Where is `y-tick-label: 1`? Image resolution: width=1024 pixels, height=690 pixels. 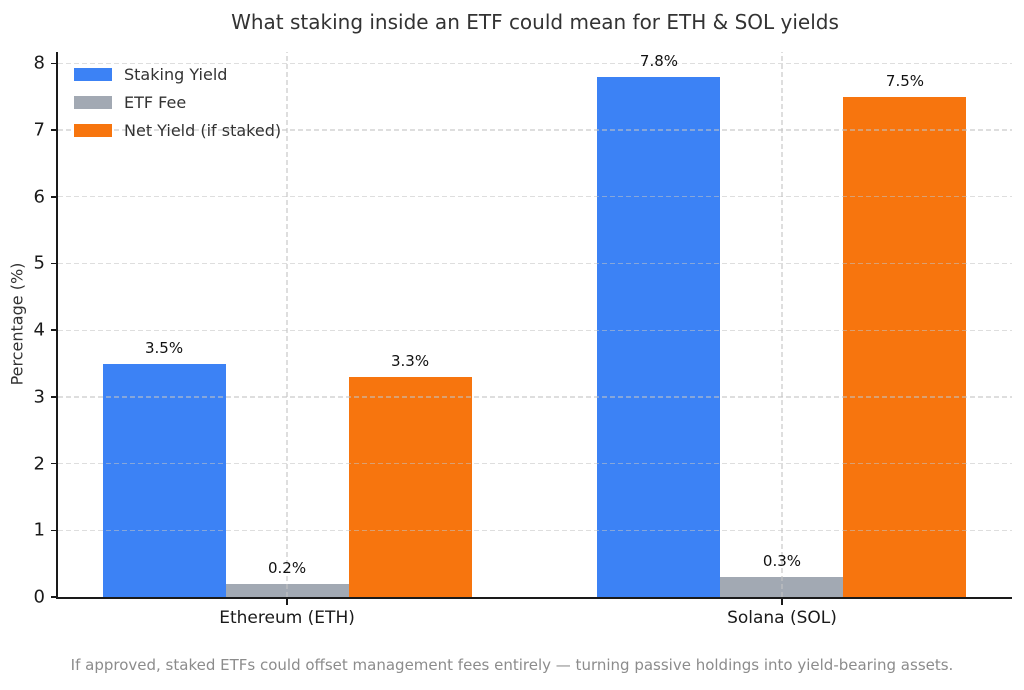
y-tick-label: 1 is located at coordinates (39, 530).